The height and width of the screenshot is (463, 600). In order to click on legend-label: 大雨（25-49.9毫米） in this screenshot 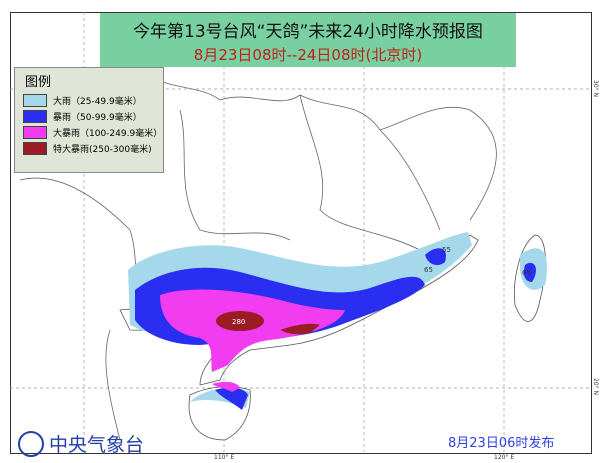, I will do `click(97, 101)`.